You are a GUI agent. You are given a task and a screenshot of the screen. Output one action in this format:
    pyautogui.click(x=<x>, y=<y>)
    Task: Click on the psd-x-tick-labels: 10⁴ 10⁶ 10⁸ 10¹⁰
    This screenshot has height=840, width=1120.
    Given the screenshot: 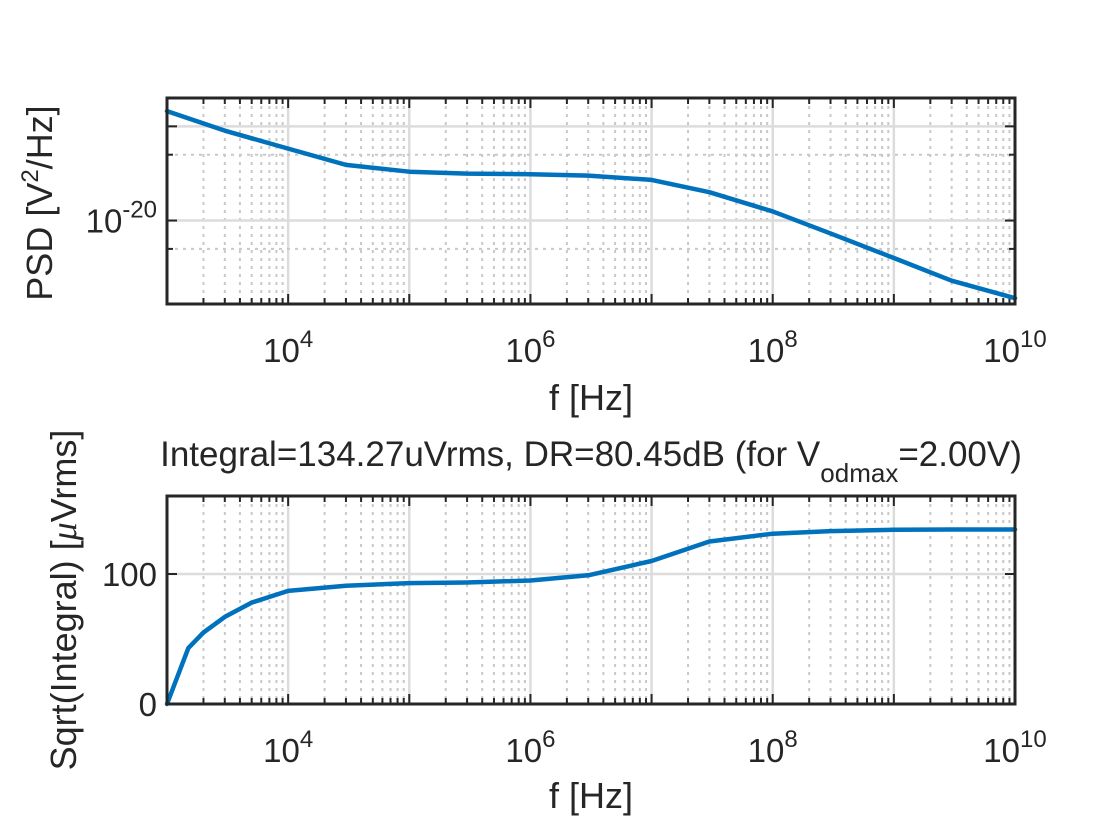 What is the action you would take?
    pyautogui.click(x=655, y=347)
    